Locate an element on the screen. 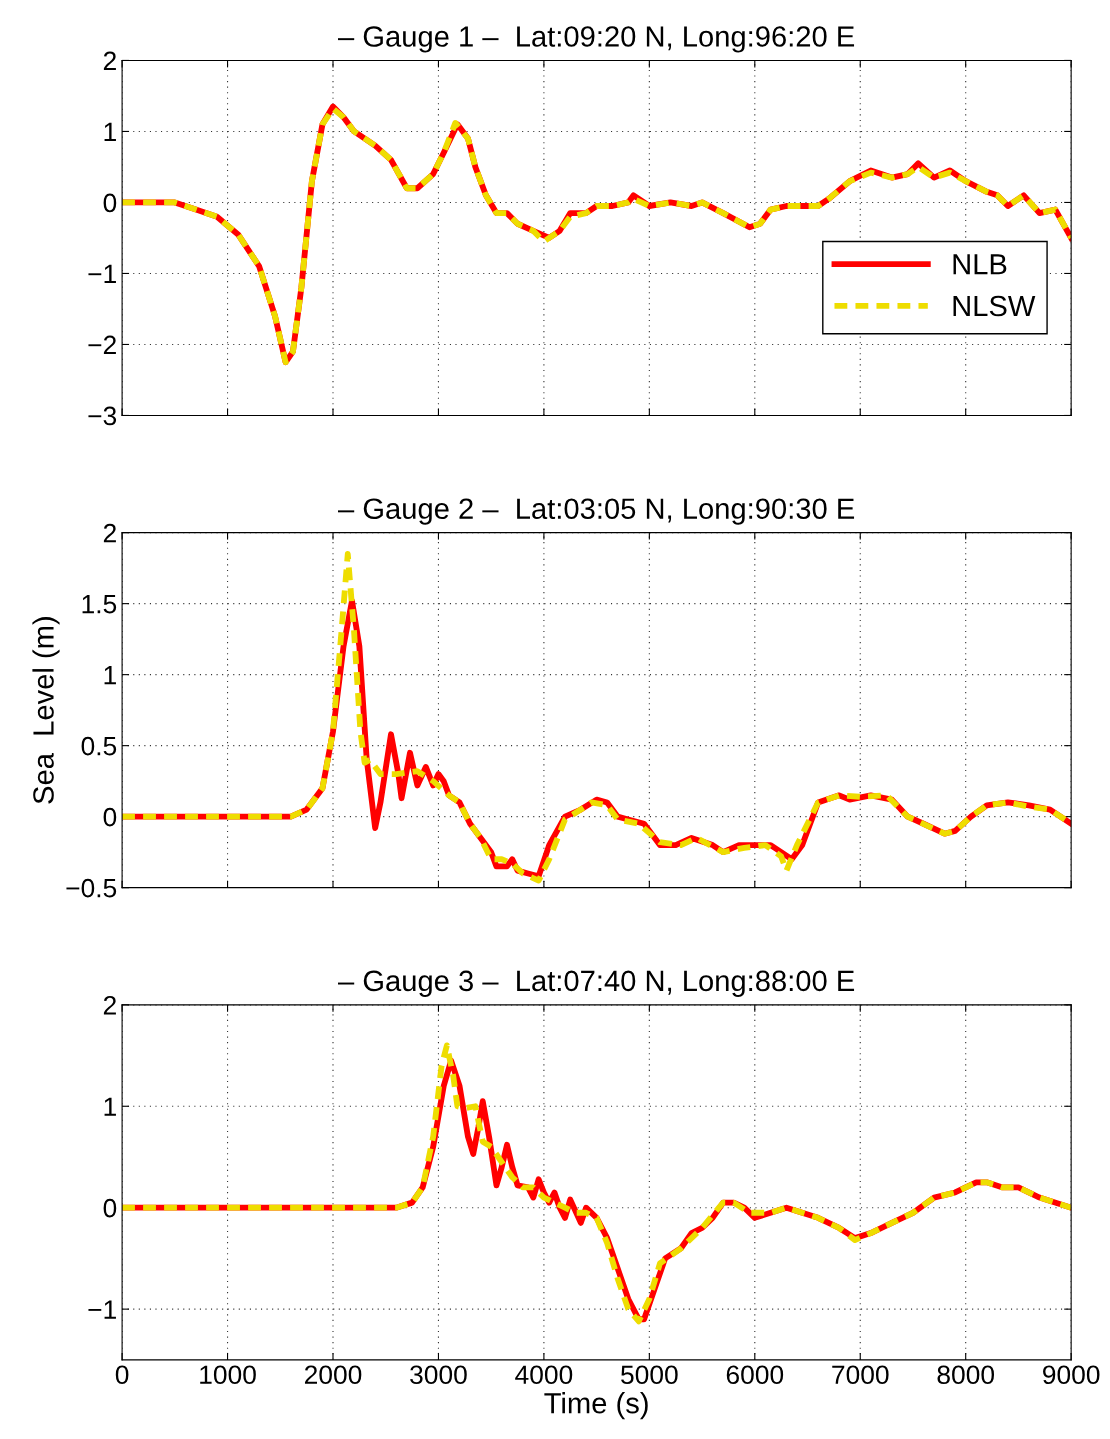  legend-label: NLB is located at coordinates (980, 264).